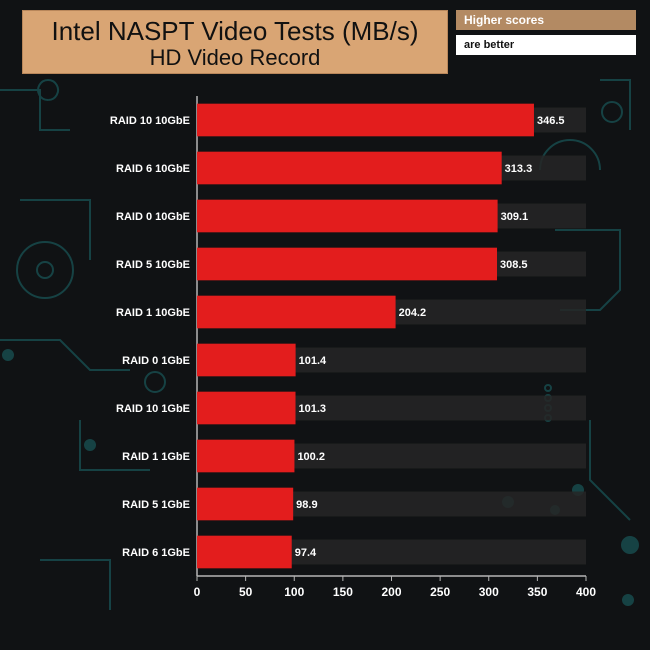  Describe the element at coordinates (306, 505) in the screenshot. I see `value-label: 98.9` at that location.